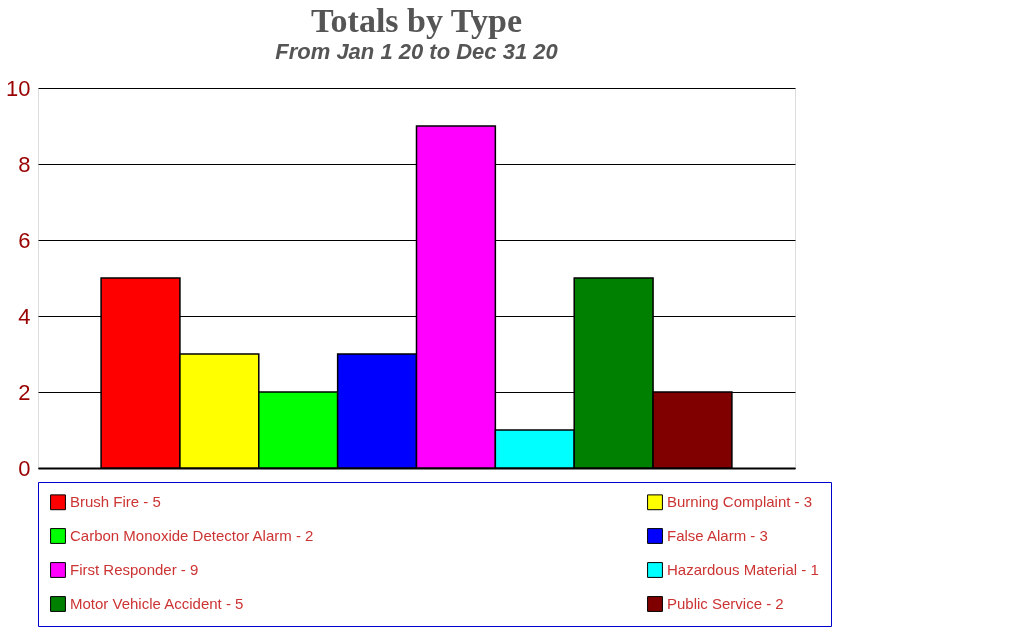 This screenshot has height=632, width=1016. I want to click on y-tick-label: 2, so click(24, 392).